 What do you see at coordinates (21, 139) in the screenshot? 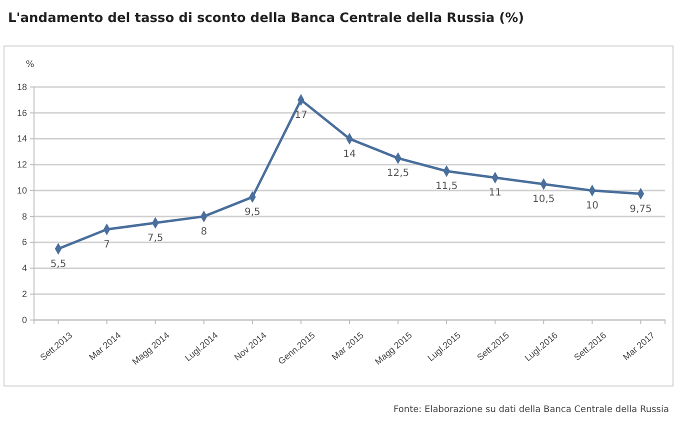
I see `y-tick-label: 14` at bounding box center [21, 139].